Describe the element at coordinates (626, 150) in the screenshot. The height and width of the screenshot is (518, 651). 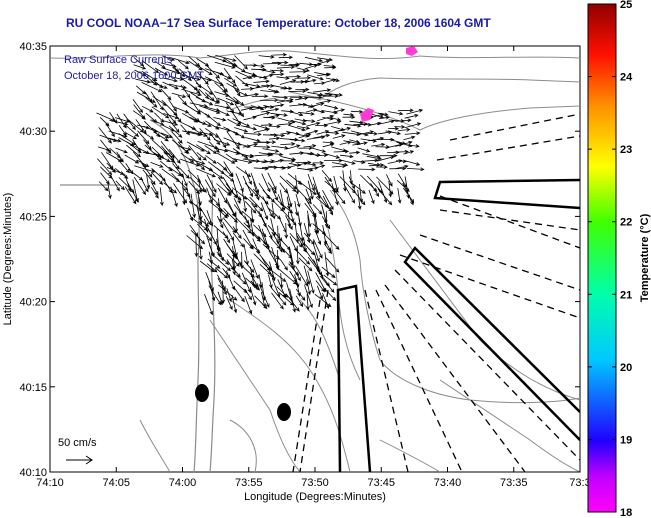
I see `colorbar-tick-label: 23` at that location.